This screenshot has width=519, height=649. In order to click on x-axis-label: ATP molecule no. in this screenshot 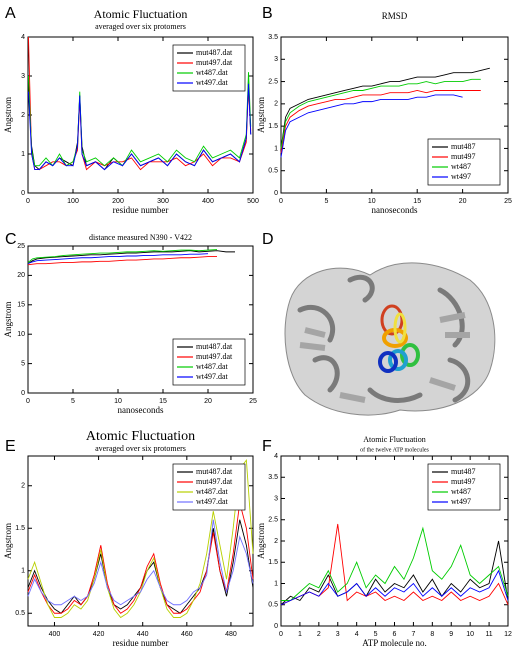, I will do `click(394, 643)`.